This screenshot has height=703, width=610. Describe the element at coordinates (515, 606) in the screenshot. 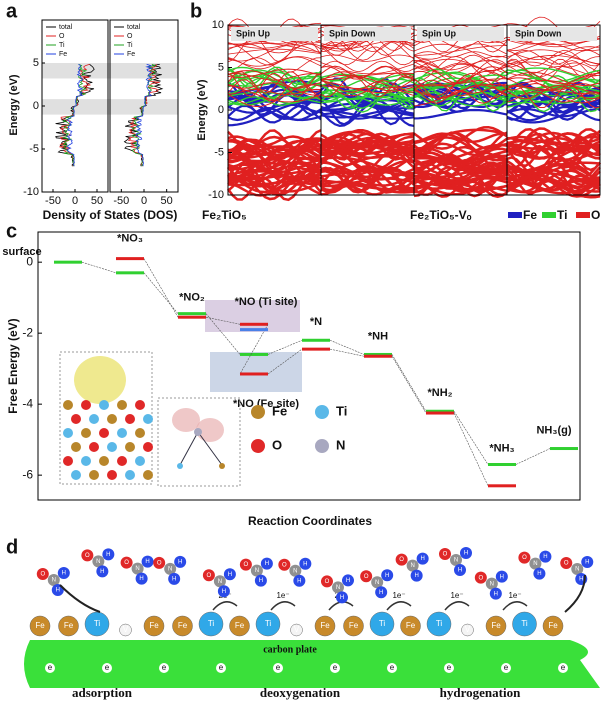

I see `arrow` at that location.